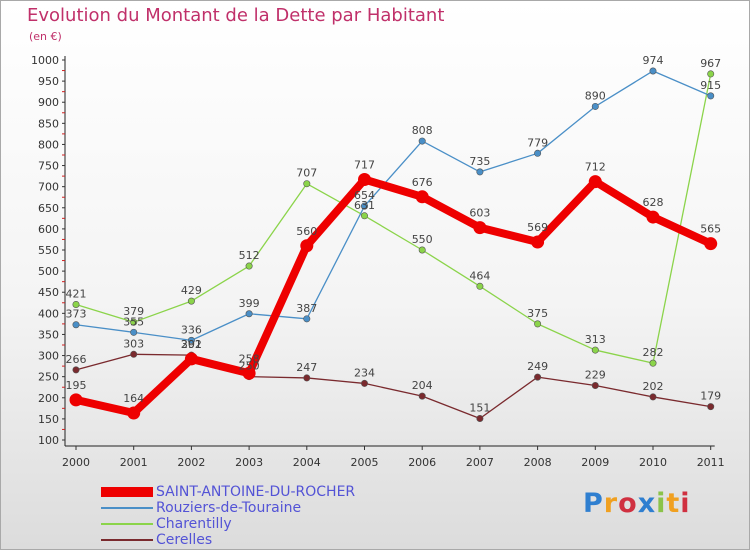 Image resolution: width=750 pixels, height=551 pixels. I want to click on x-tick-label: 2004, so click(307, 462).